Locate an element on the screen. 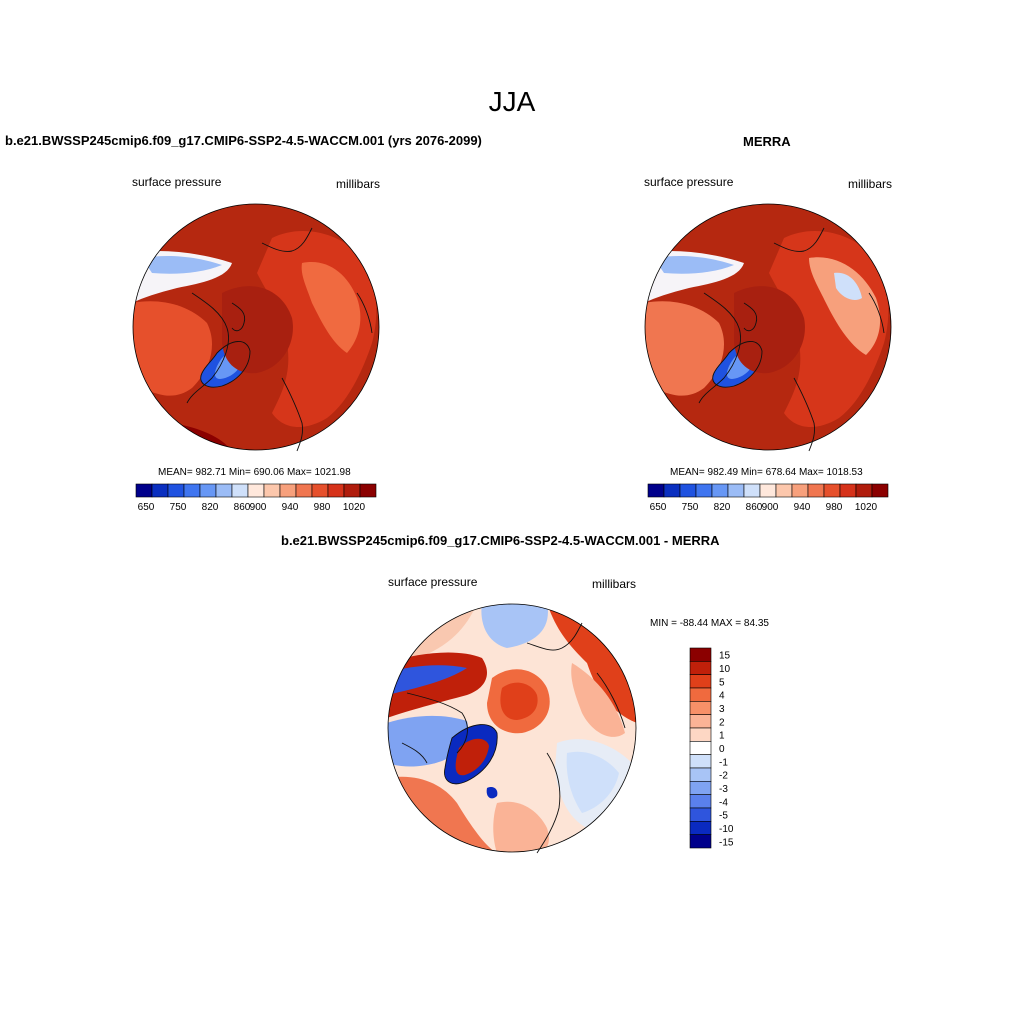 Image resolution: width=1024 pixels, height=1024 pixels. panel-1-stats: MEAN= 982.71 Min= 690.06 Max= 1021.98 is located at coordinates (254, 472).